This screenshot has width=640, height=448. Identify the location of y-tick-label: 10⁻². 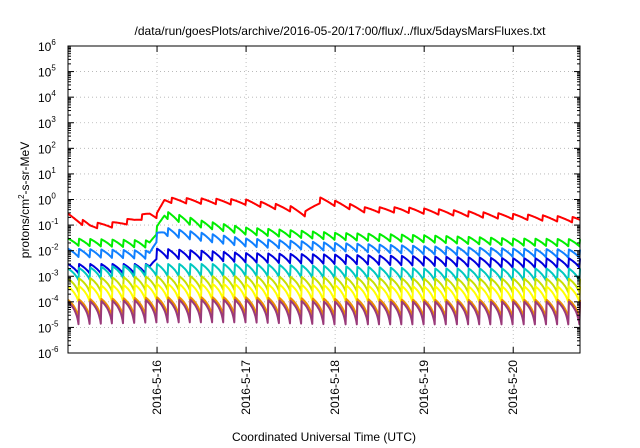
(48, 251).